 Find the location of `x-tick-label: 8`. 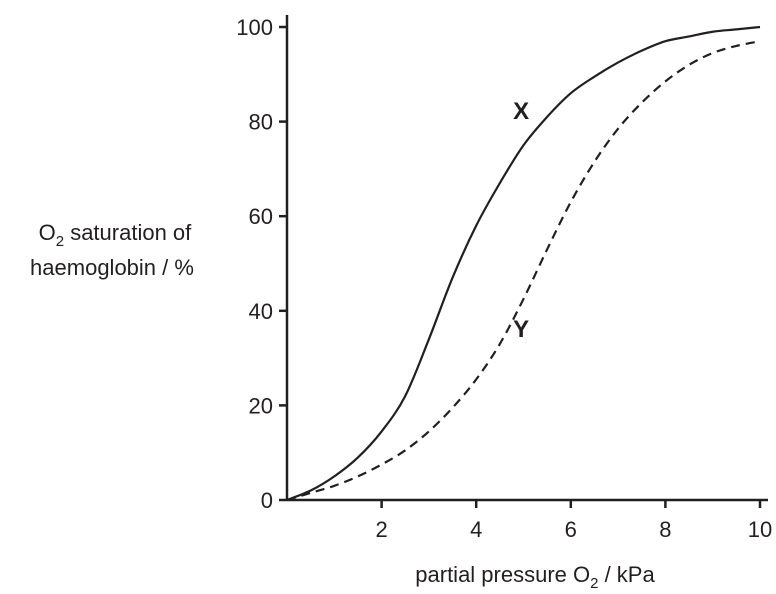

x-tick-label: 8 is located at coordinates (665, 529).